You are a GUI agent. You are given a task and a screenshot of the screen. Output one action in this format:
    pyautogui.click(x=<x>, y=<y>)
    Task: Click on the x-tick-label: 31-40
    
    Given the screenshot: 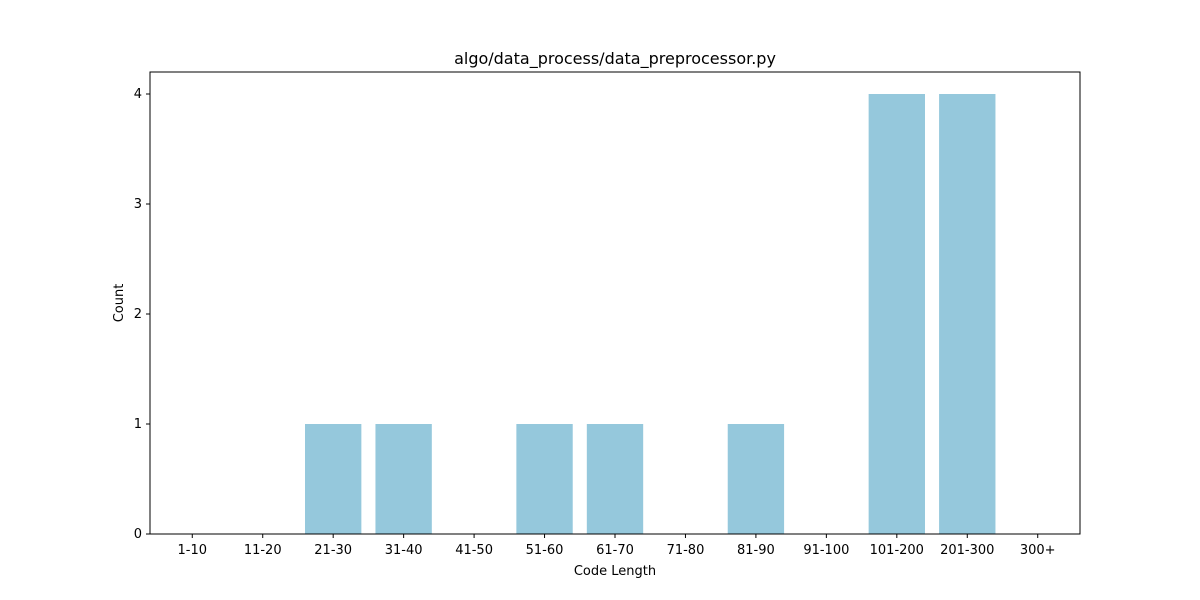 What is the action you would take?
    pyautogui.click(x=404, y=550)
    